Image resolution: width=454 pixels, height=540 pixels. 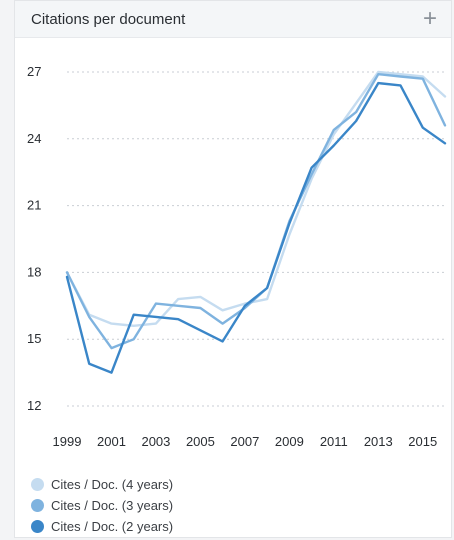 What do you see at coordinates (289, 441) in the screenshot?
I see `x-tick-label: 2009` at bounding box center [289, 441].